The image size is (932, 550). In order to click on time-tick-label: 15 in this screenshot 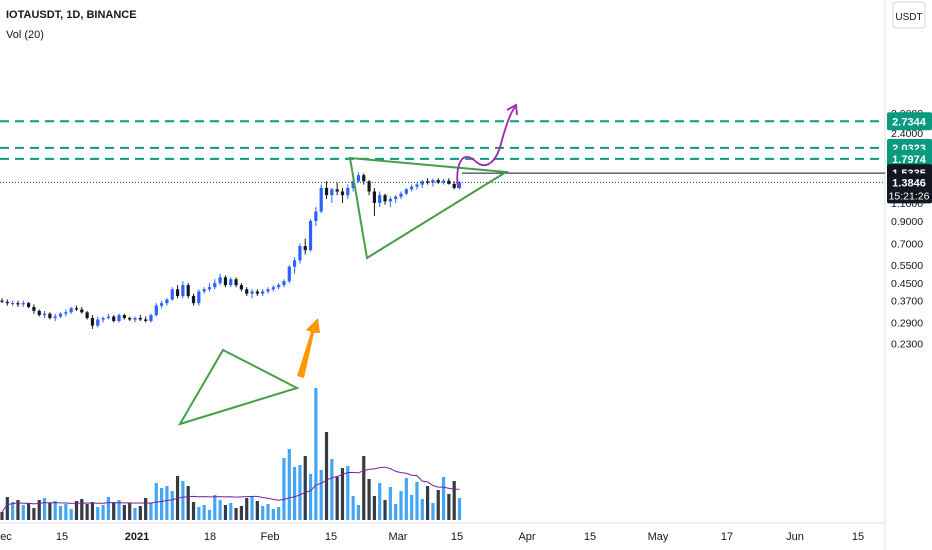, I will do `click(331, 537)`.